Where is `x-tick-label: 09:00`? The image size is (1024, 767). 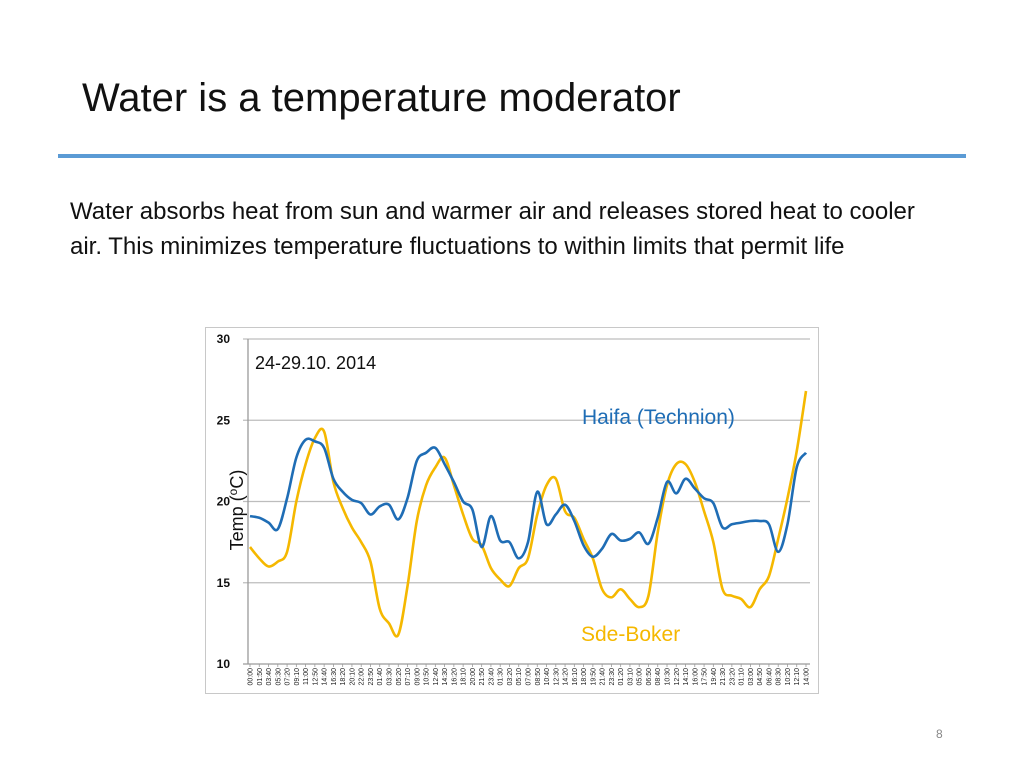 x-tick-label: 09:00 is located at coordinates (417, 677).